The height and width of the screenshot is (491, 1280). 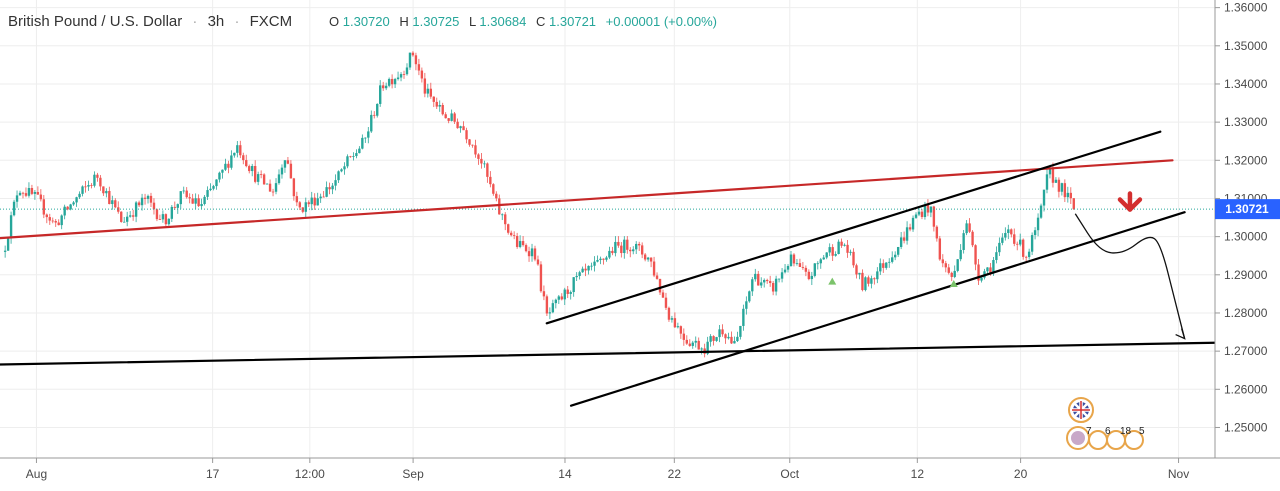 What do you see at coordinates (661, 21) in the screenshot?
I see `change-value: +0.00001 (+0.00%)` at bounding box center [661, 21].